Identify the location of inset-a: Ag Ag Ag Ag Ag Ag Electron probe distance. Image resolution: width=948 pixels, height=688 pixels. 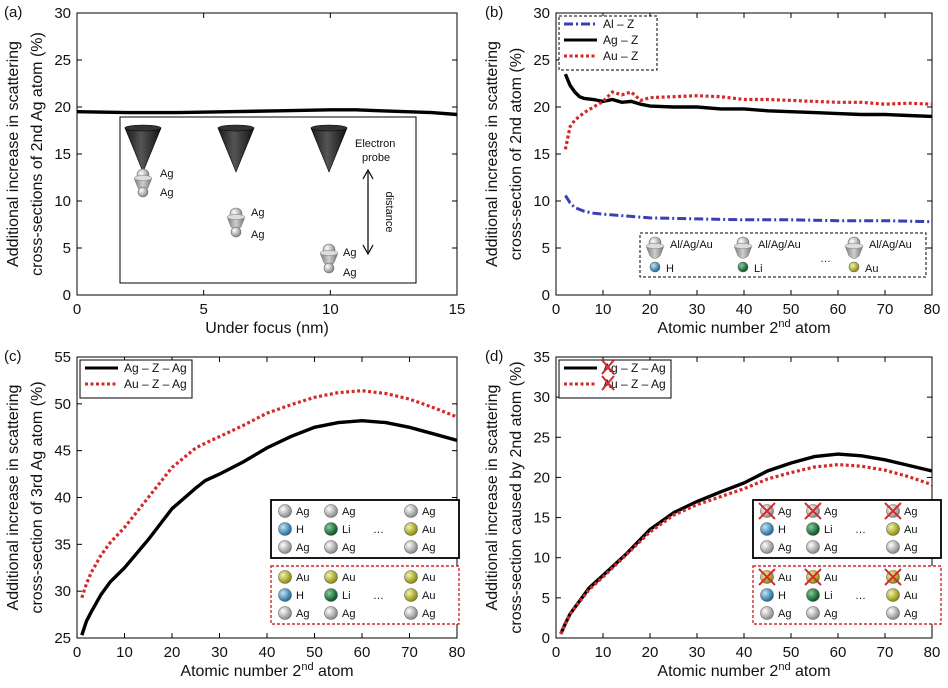
(268, 200).